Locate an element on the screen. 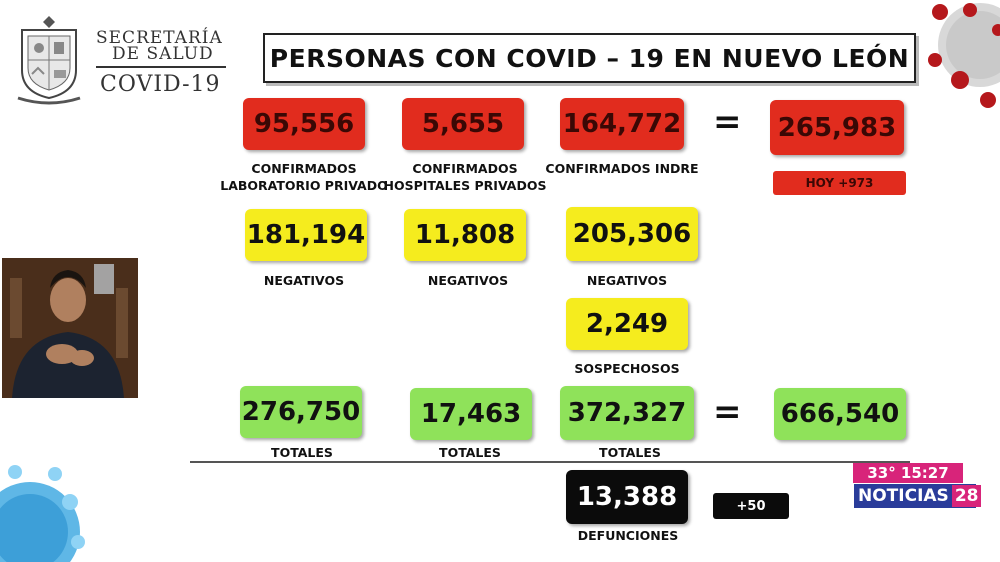 The width and height of the screenshot is (1000, 562). totals-lab-privado-label: TOTALES is located at coordinates (302, 452).